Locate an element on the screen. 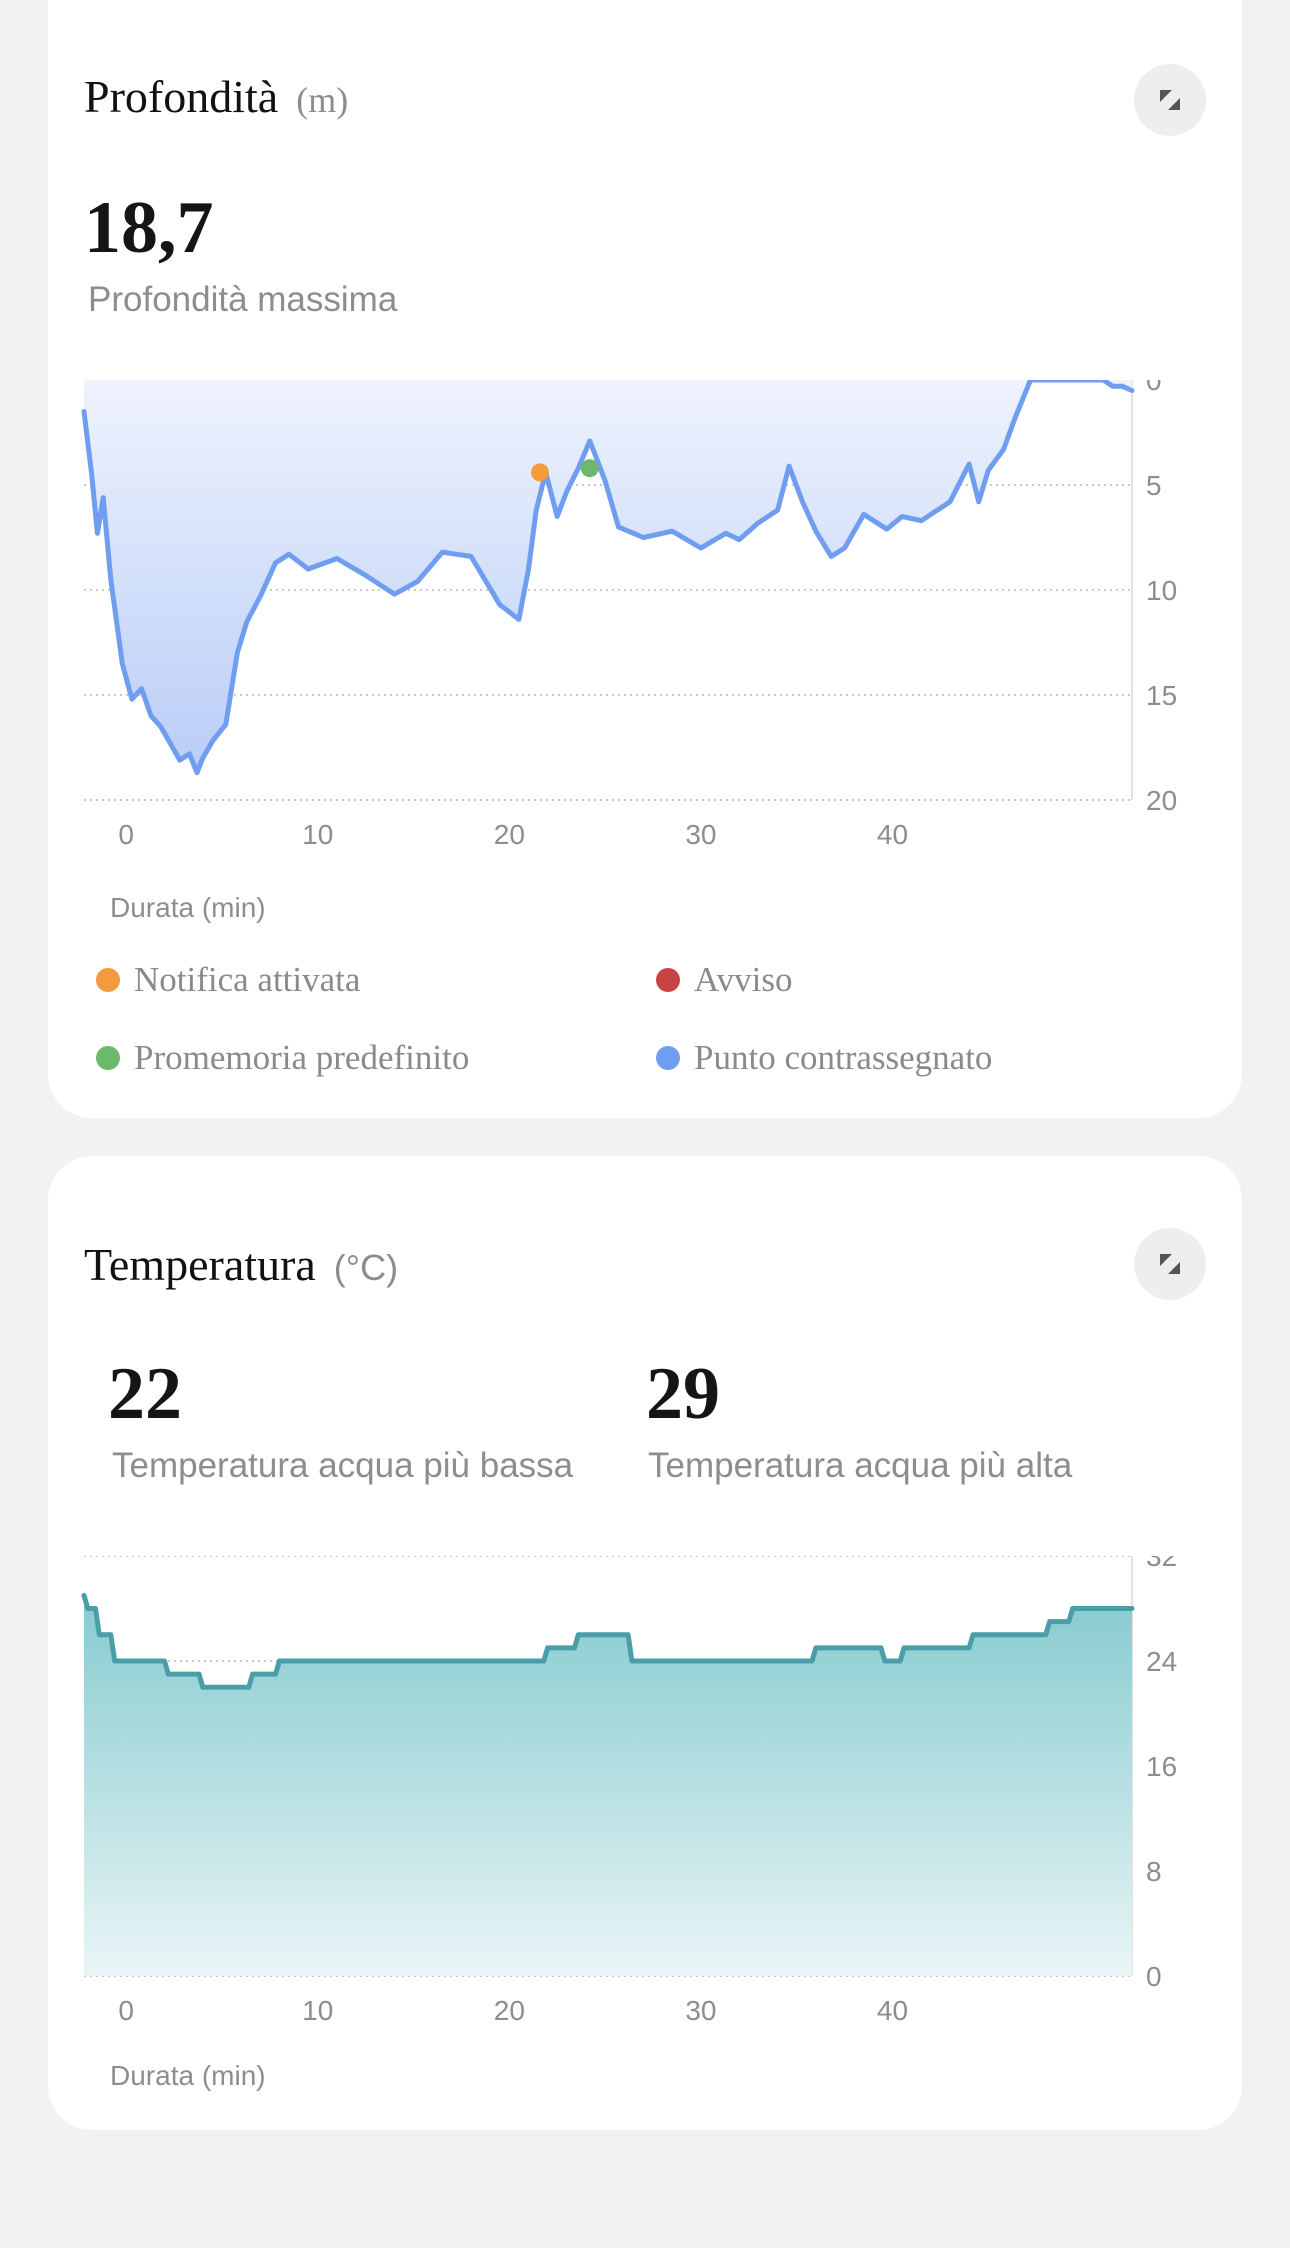 Image resolution: width=1290 pixels, height=2248 pixels. y-tick-label: 10 is located at coordinates (1161, 590).